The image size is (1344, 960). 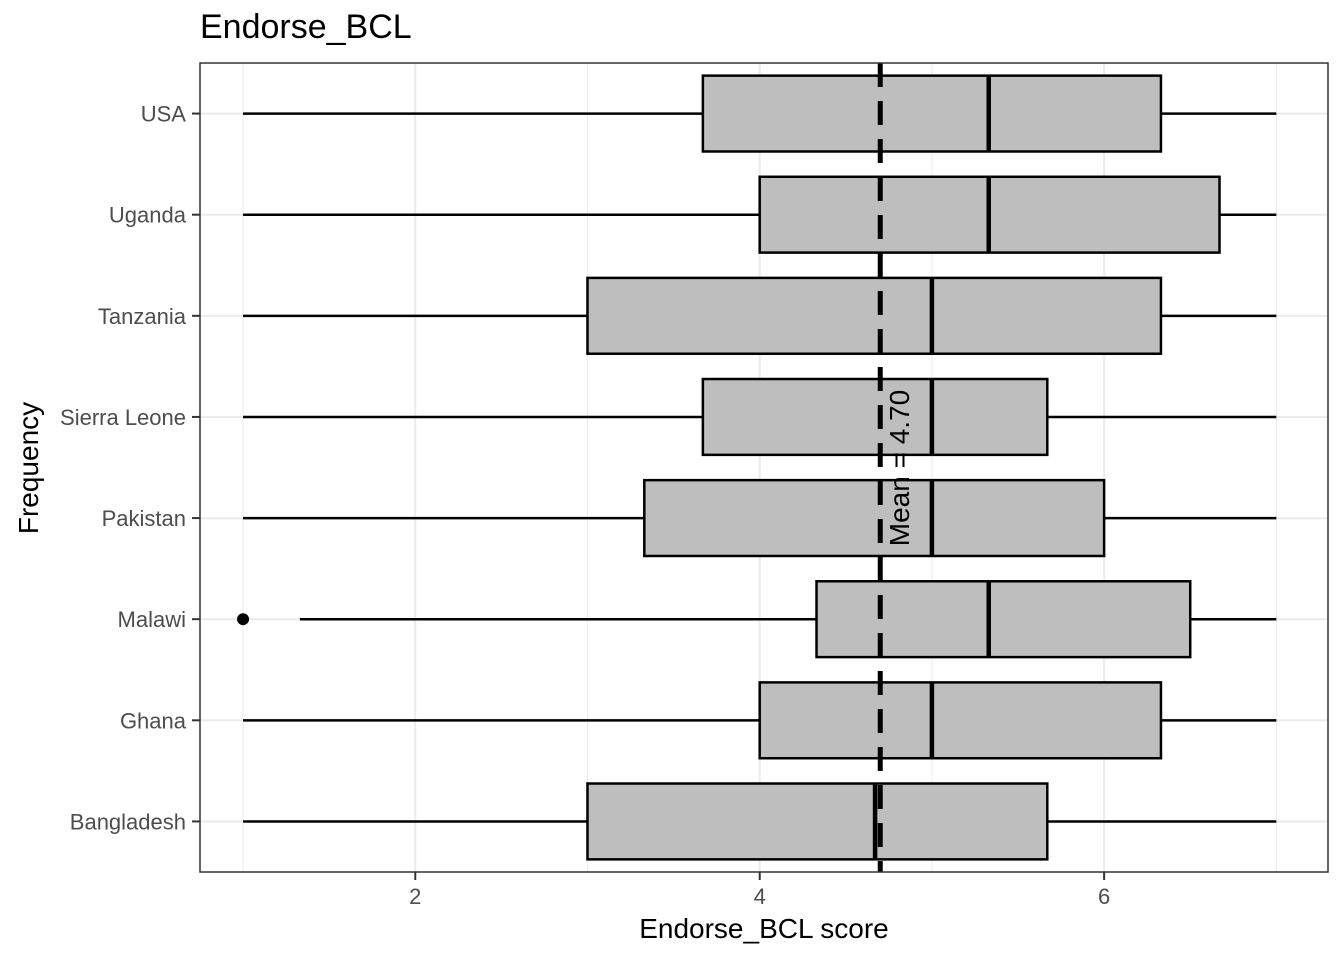 I want to click on box-ghana, so click(x=760, y=720).